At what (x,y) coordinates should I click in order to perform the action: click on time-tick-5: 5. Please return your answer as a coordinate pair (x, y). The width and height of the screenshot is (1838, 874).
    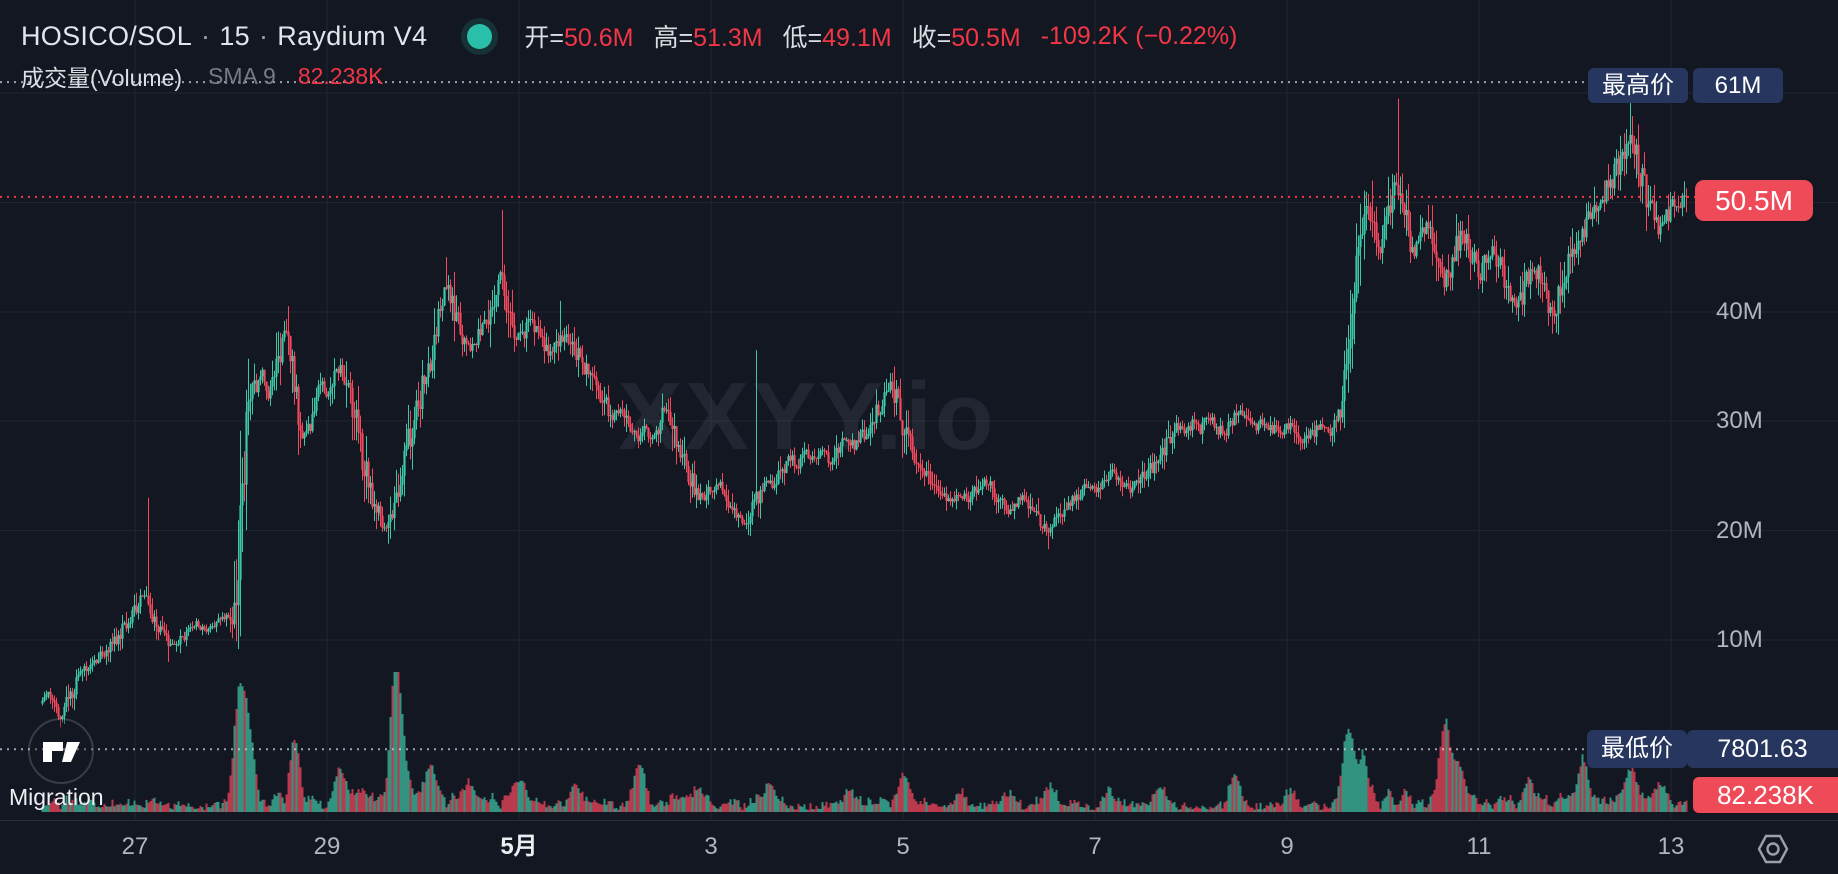
    Looking at the image, I should click on (903, 846).